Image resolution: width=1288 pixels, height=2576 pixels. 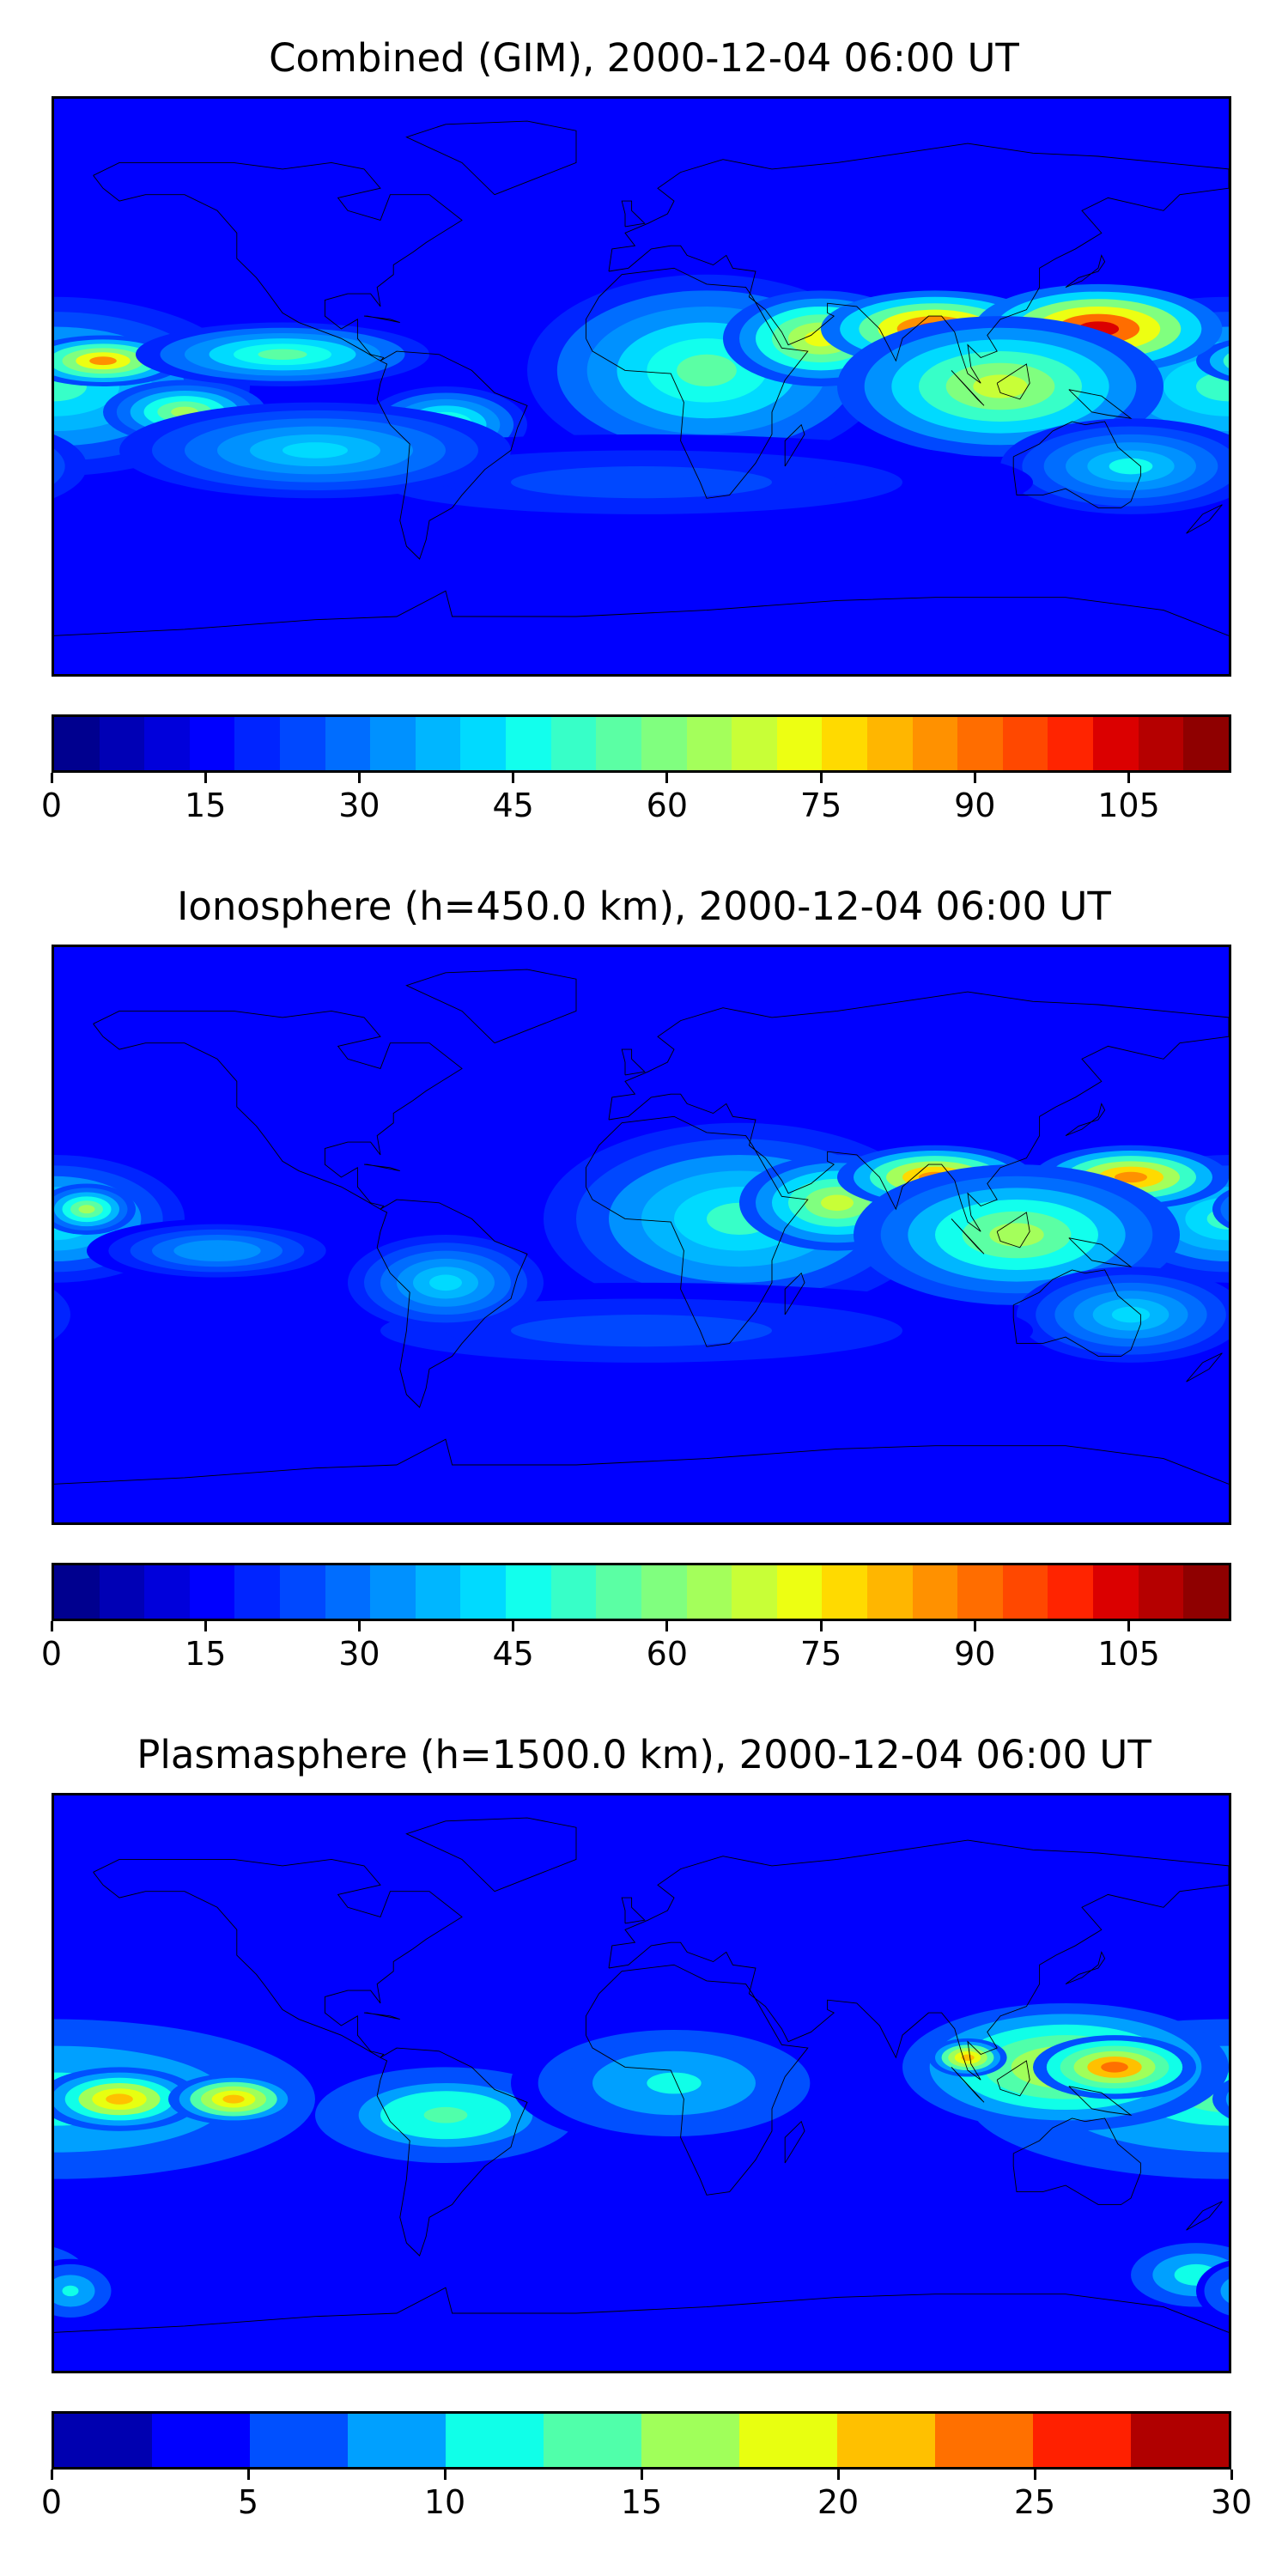 What do you see at coordinates (636, 799) in the screenshot?
I see `colorbar-ticks-combined: 0 15 30 45 60 75 90 105` at bounding box center [636, 799].